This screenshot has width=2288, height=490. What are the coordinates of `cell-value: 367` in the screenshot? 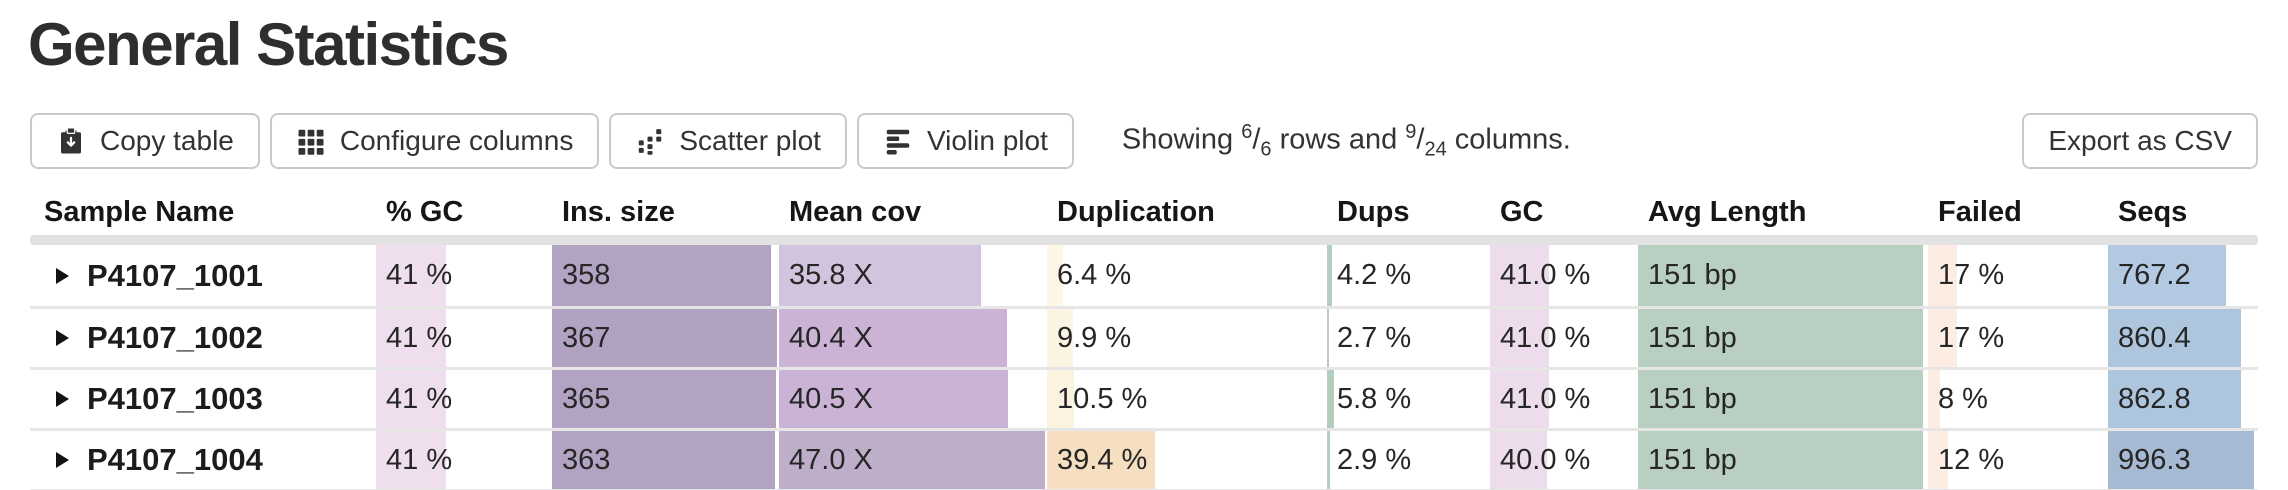 It's located at (586, 337).